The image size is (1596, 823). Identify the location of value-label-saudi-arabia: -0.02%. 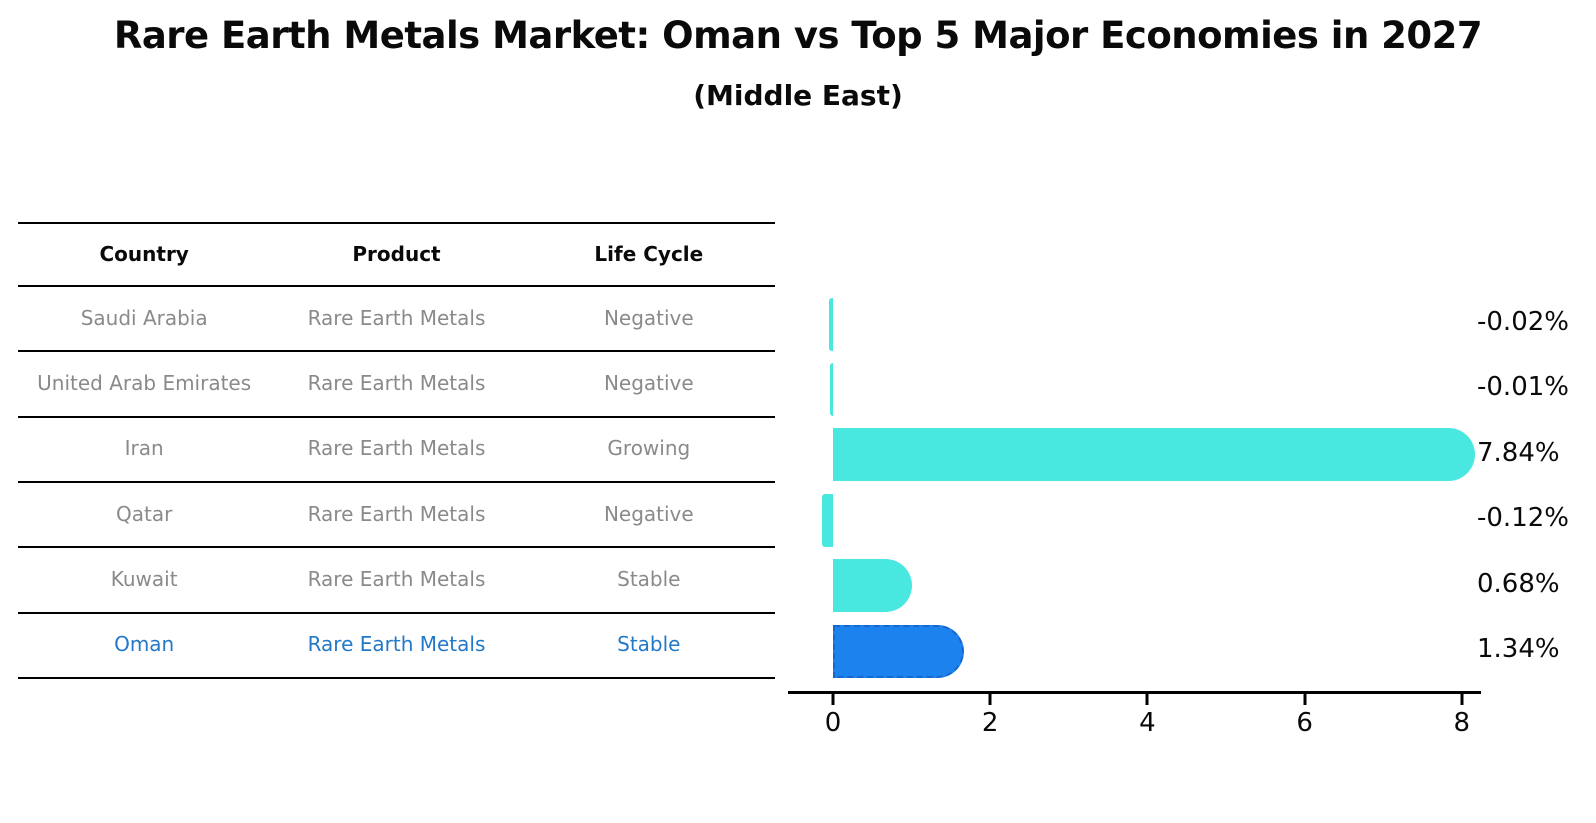
(1523, 322).